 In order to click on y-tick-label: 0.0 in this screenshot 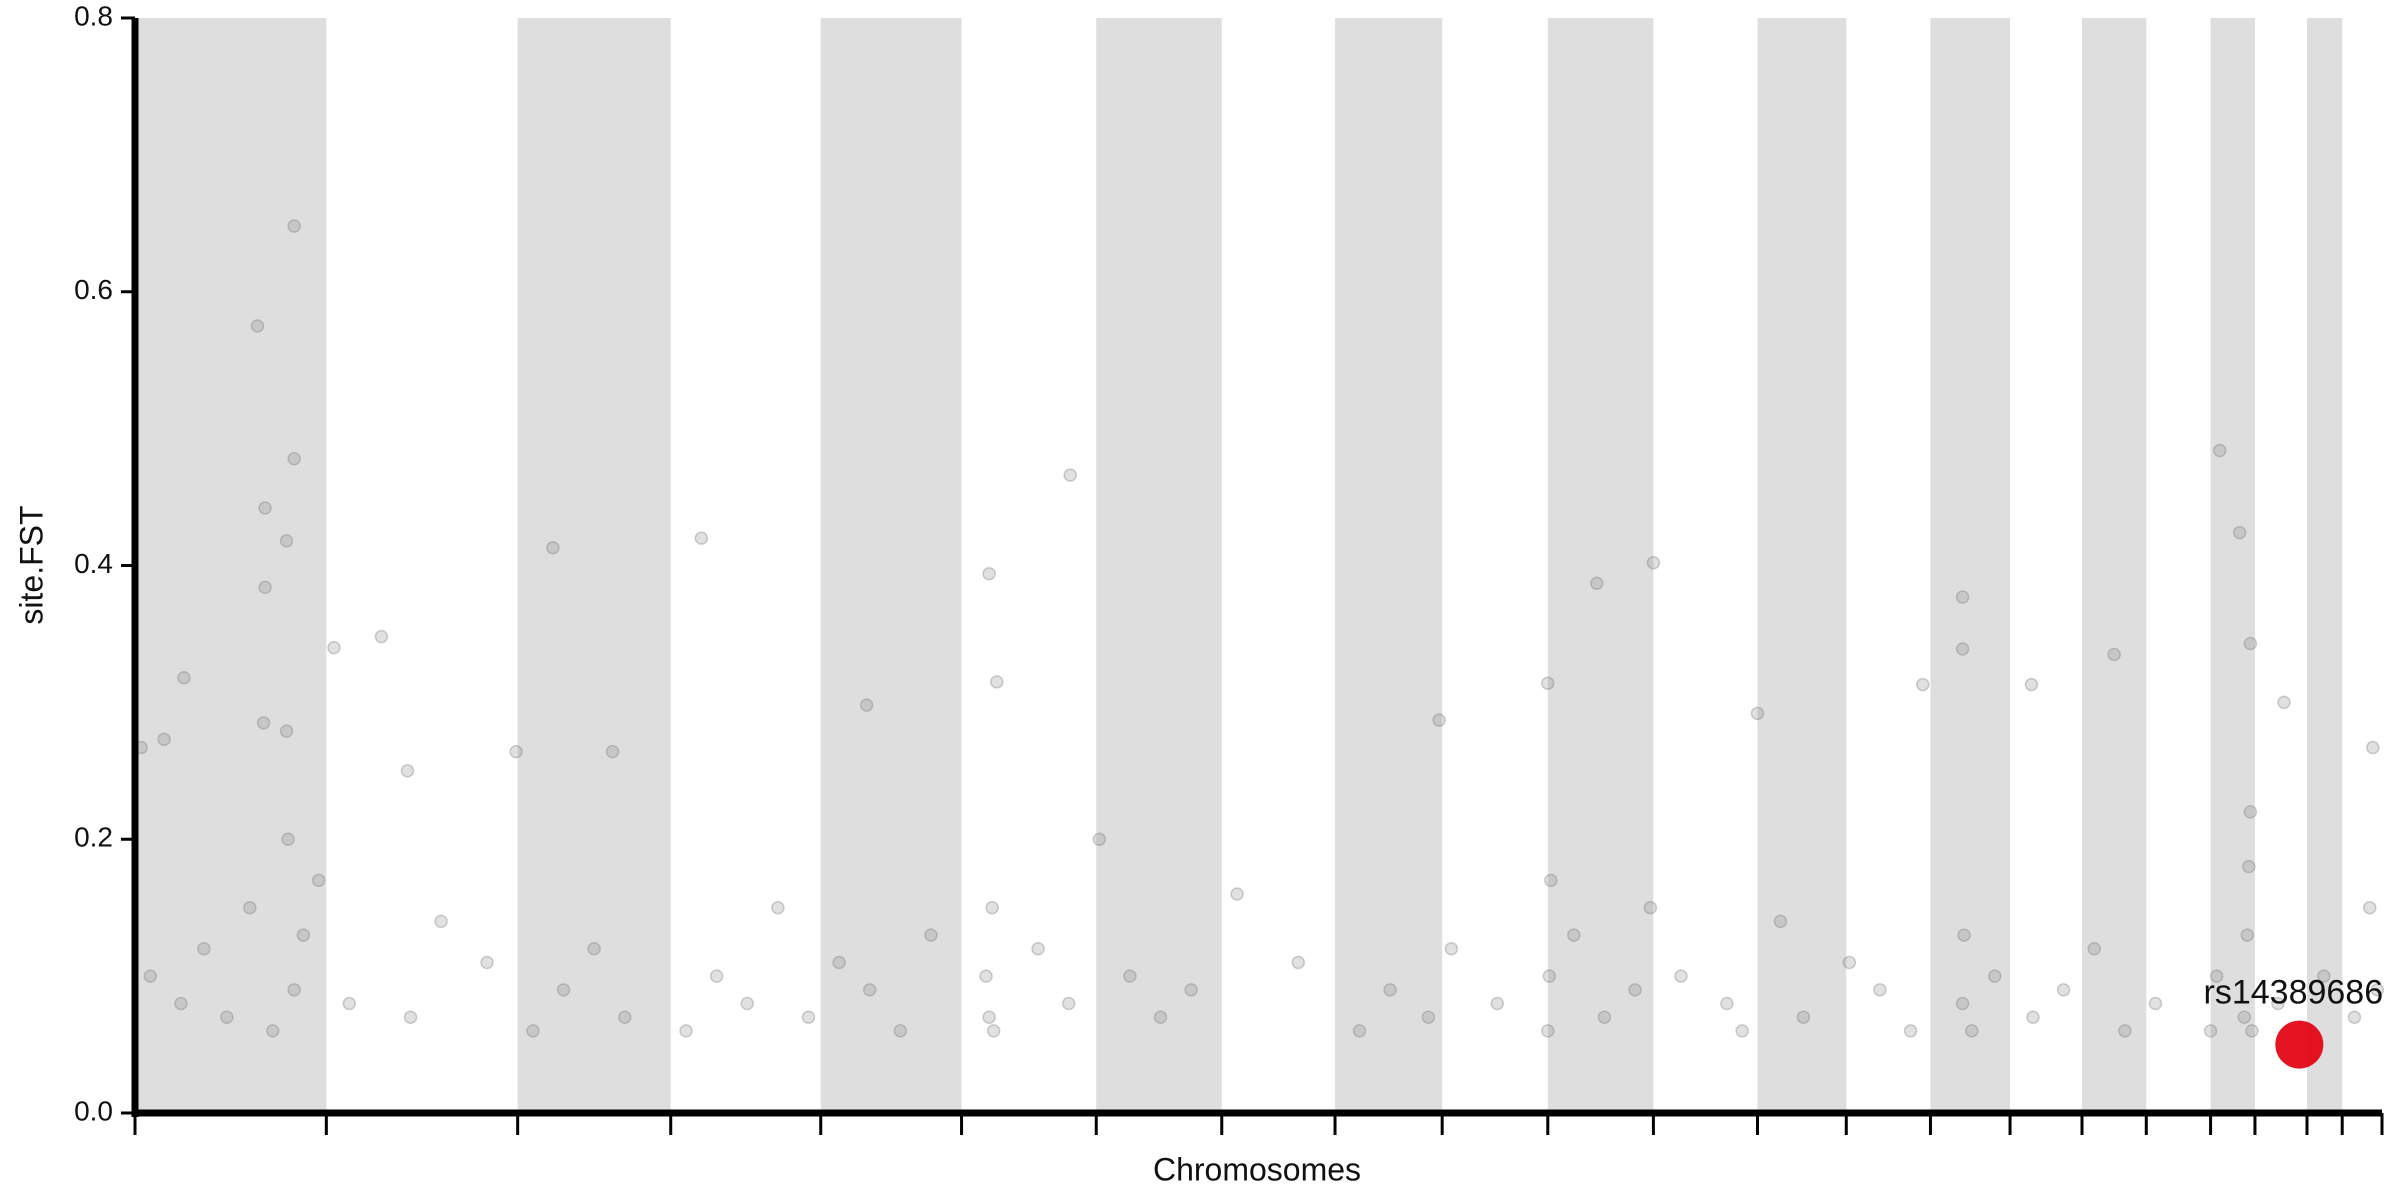, I will do `click(93, 1110)`.